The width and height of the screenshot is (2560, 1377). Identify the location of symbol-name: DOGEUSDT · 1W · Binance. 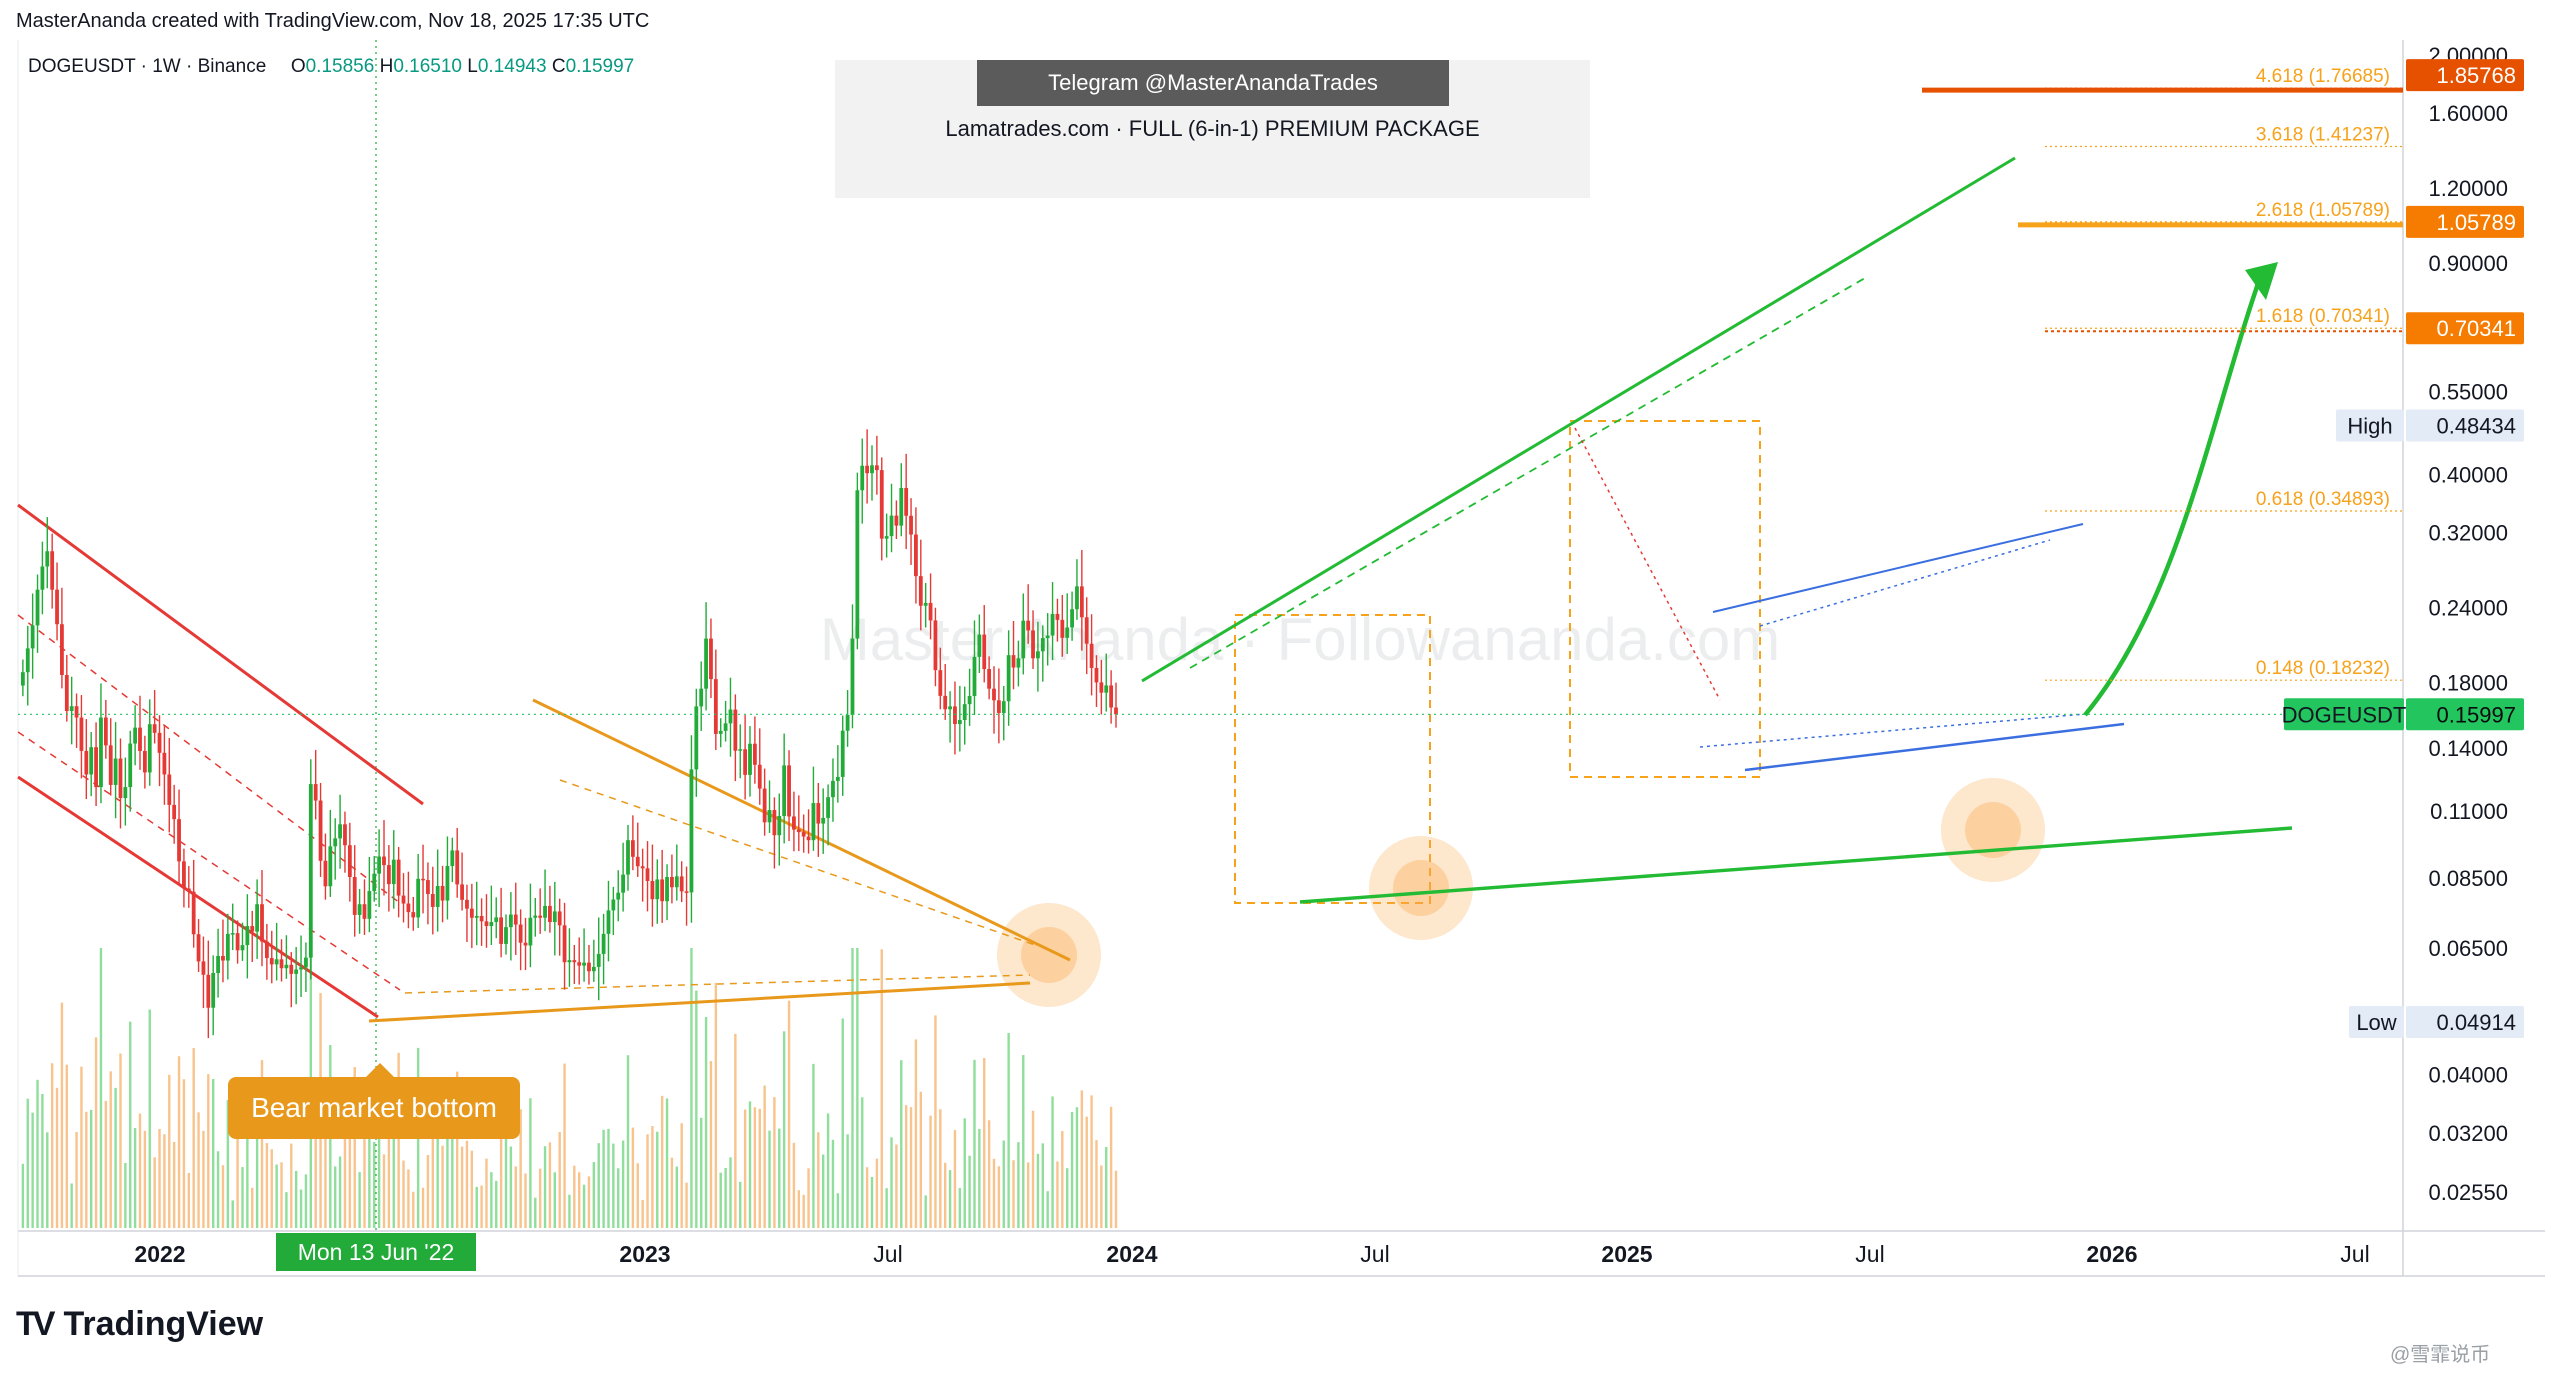
(147, 66).